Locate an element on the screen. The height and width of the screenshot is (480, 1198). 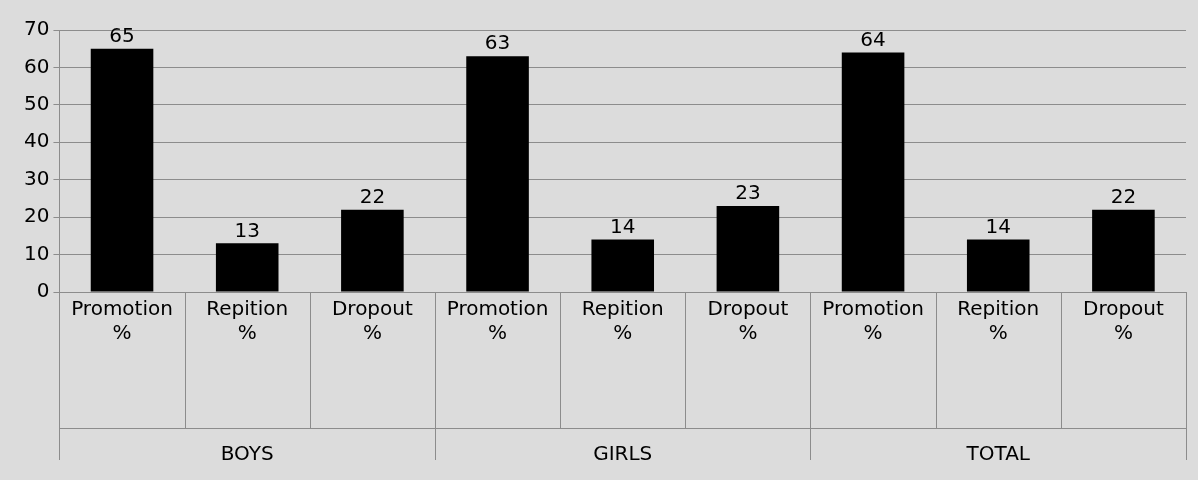
data-label: 65 is located at coordinates (122, 34).